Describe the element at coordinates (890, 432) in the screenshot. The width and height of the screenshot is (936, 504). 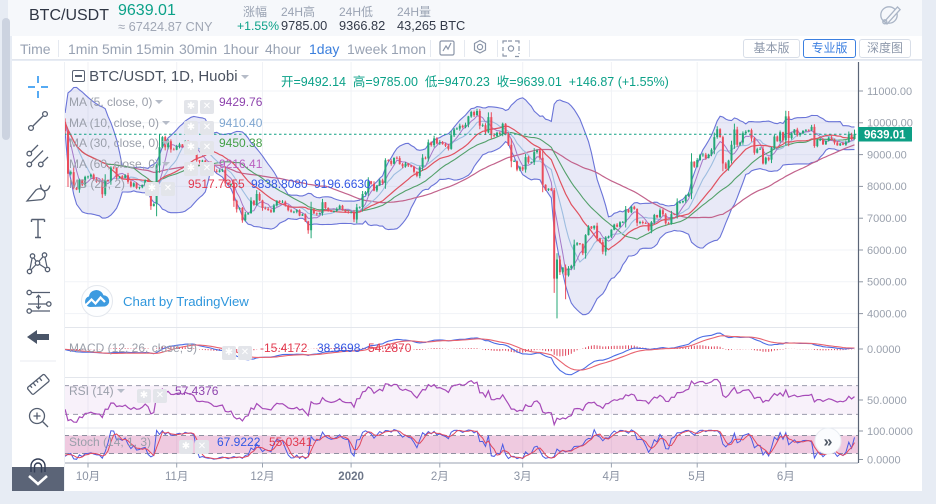
I see `svg-text: 100.0000` at that location.